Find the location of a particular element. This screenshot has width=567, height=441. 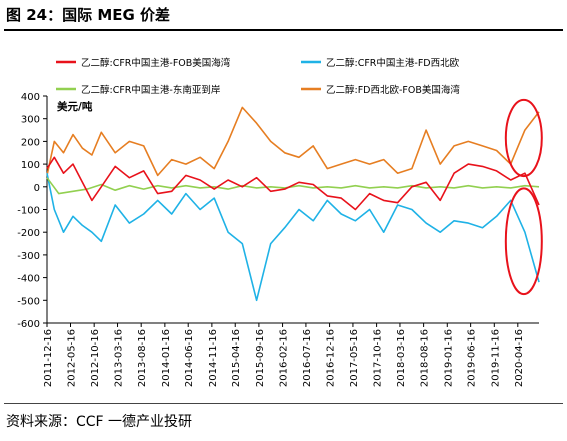

figure-title: 图 24：国际 MEG 价差 is located at coordinates (88, 15).